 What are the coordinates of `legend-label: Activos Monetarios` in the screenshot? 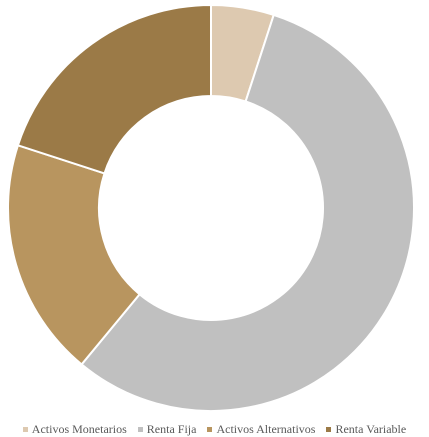 It's located at (79, 428).